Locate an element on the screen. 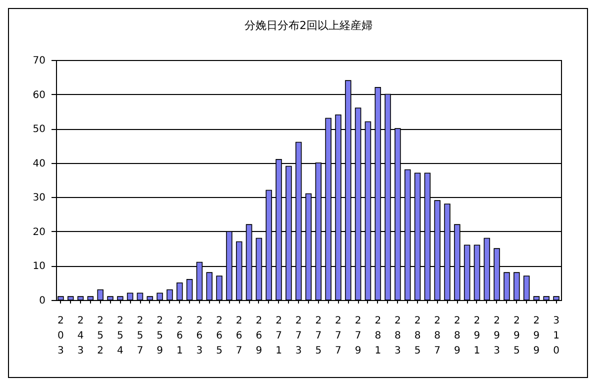 The width and height of the screenshot is (600, 392). x-tick-label: 267 is located at coordinates (239, 336).